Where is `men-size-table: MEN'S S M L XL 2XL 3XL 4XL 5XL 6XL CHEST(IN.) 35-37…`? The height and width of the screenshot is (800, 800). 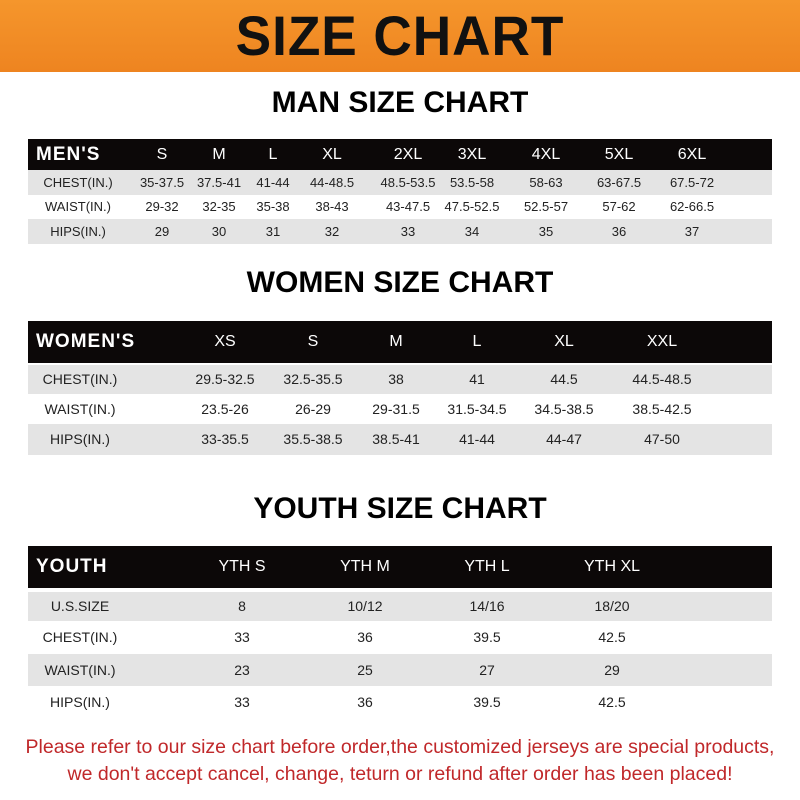 men-size-table: MEN'S S M L XL 2XL 3XL 4XL 5XL 6XL CHEST(IN.) 35-37… is located at coordinates (400, 191).